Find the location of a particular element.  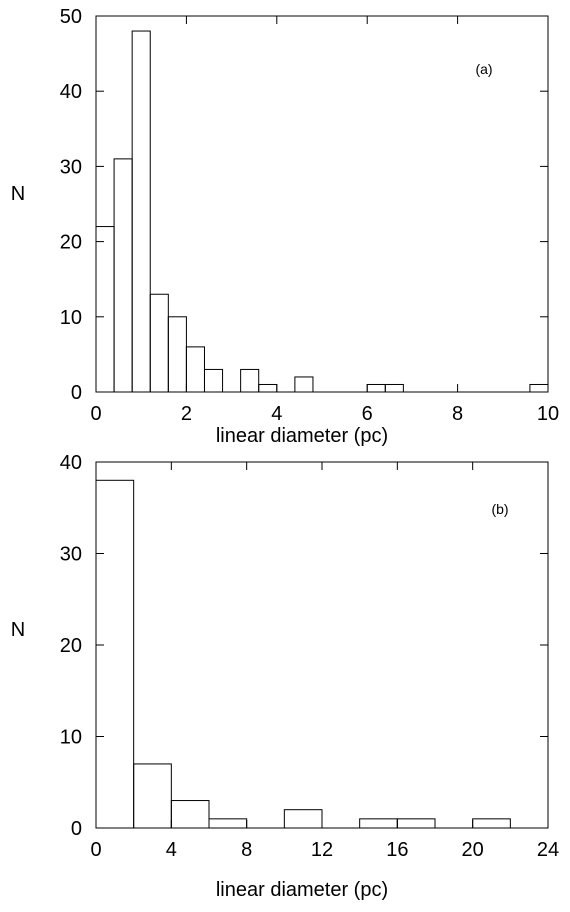

x-tick-label: 24 is located at coordinates (548, 850).